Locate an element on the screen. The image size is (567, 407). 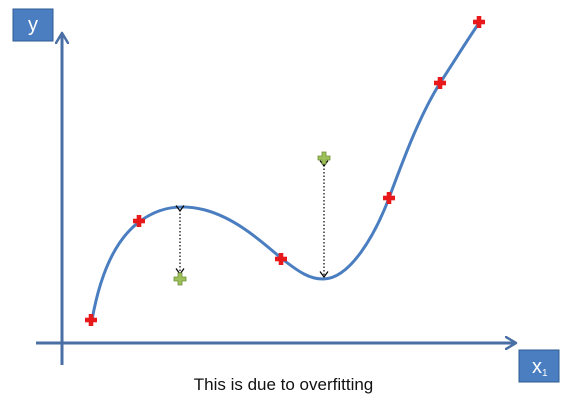
x-axis-label: x is located at coordinates (537, 367).